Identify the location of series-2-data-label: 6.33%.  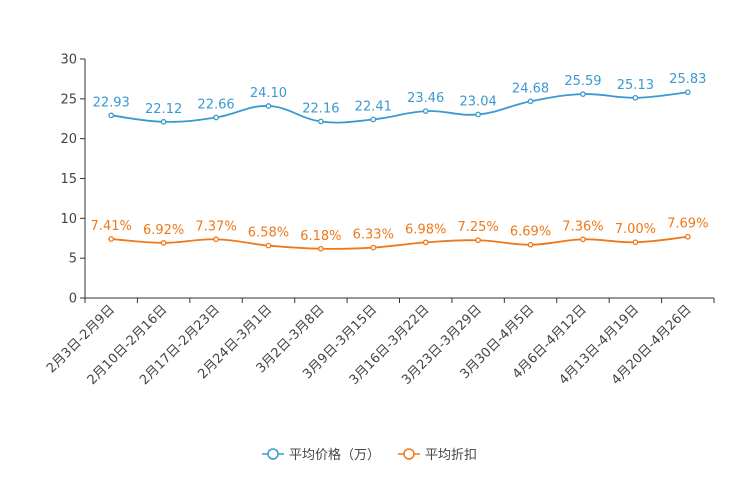
(373, 235).